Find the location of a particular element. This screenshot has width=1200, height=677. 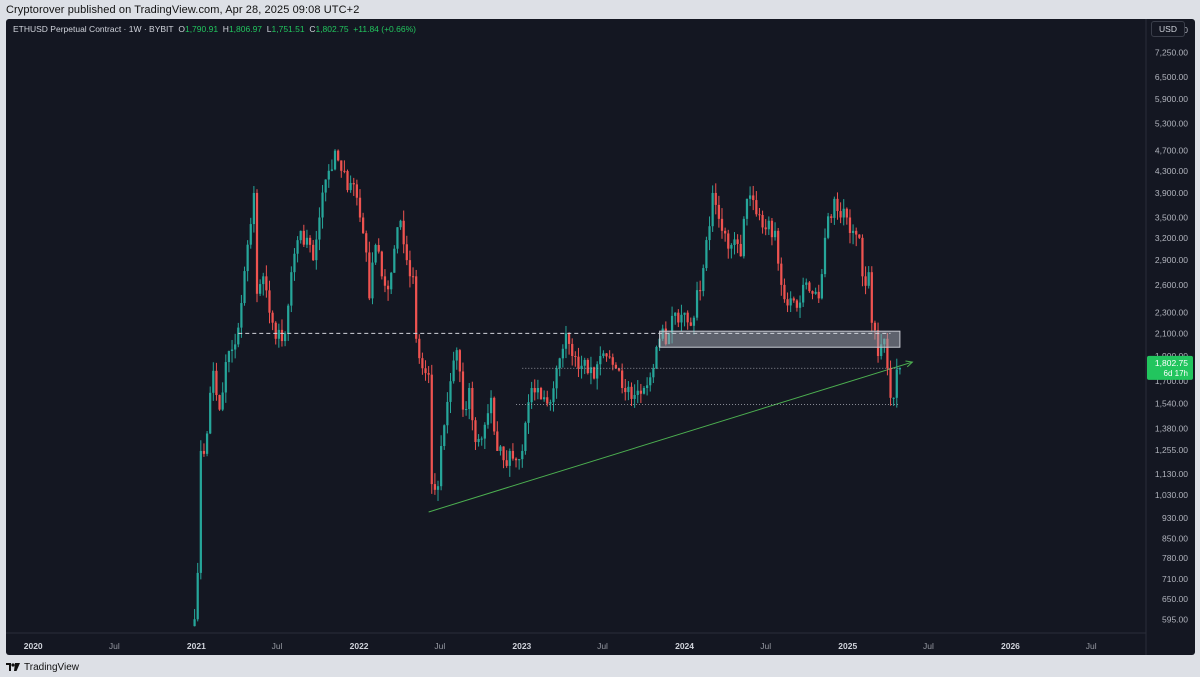

time-tick-label: 2021 is located at coordinates (196, 646).